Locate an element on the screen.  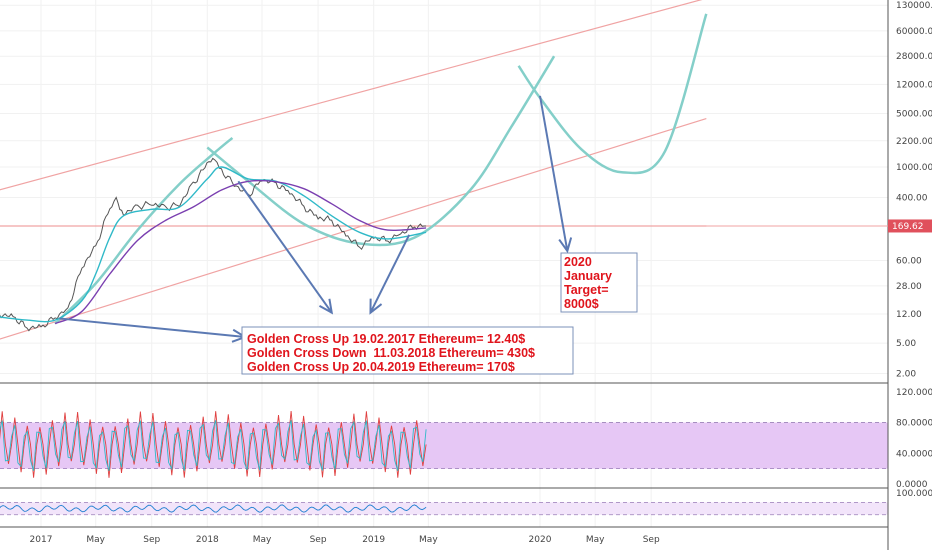
price-tick-label: 28.00 is located at coordinates (909, 287).